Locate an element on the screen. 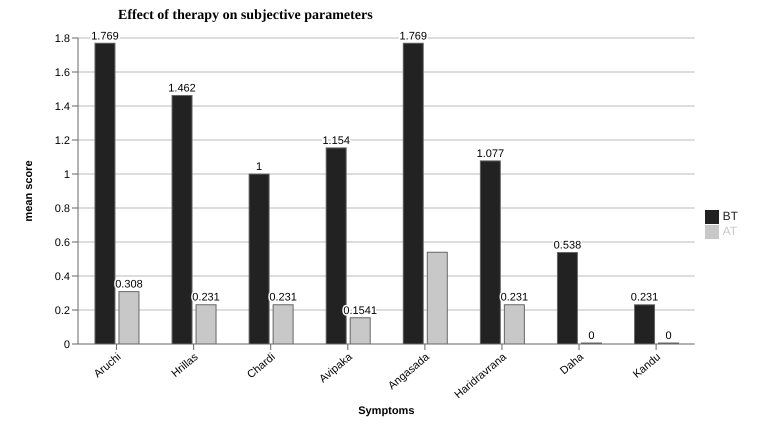 The width and height of the screenshot is (769, 448). y-tick-label: 1.2 is located at coordinates (62, 140).